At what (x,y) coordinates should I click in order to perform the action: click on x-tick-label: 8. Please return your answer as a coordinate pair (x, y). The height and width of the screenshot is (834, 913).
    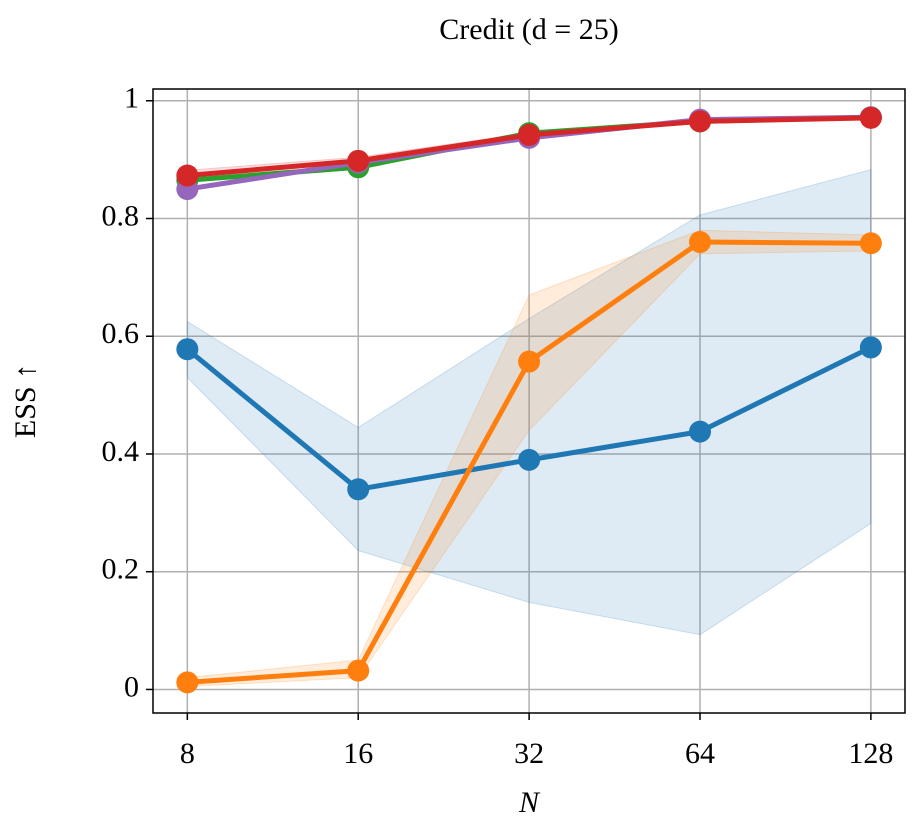
    Looking at the image, I should click on (187, 753).